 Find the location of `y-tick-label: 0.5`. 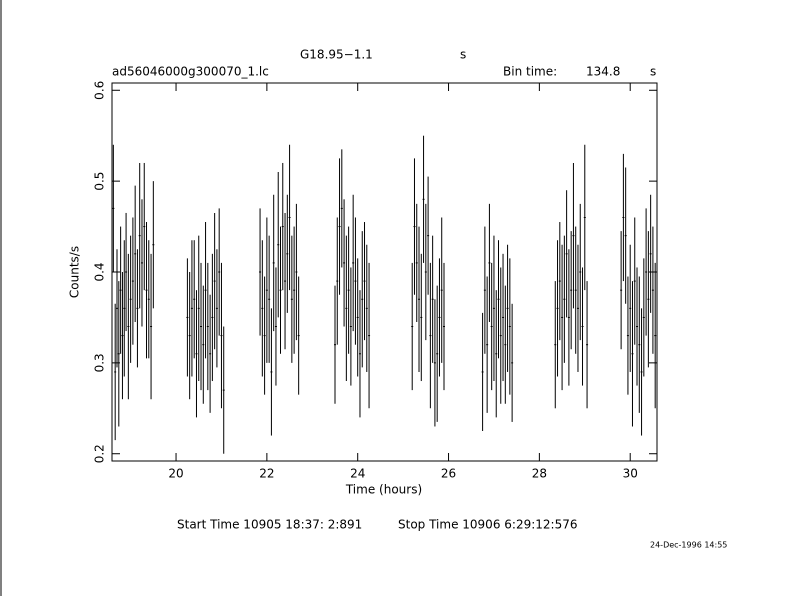

y-tick-label: 0.5 is located at coordinates (100, 181).